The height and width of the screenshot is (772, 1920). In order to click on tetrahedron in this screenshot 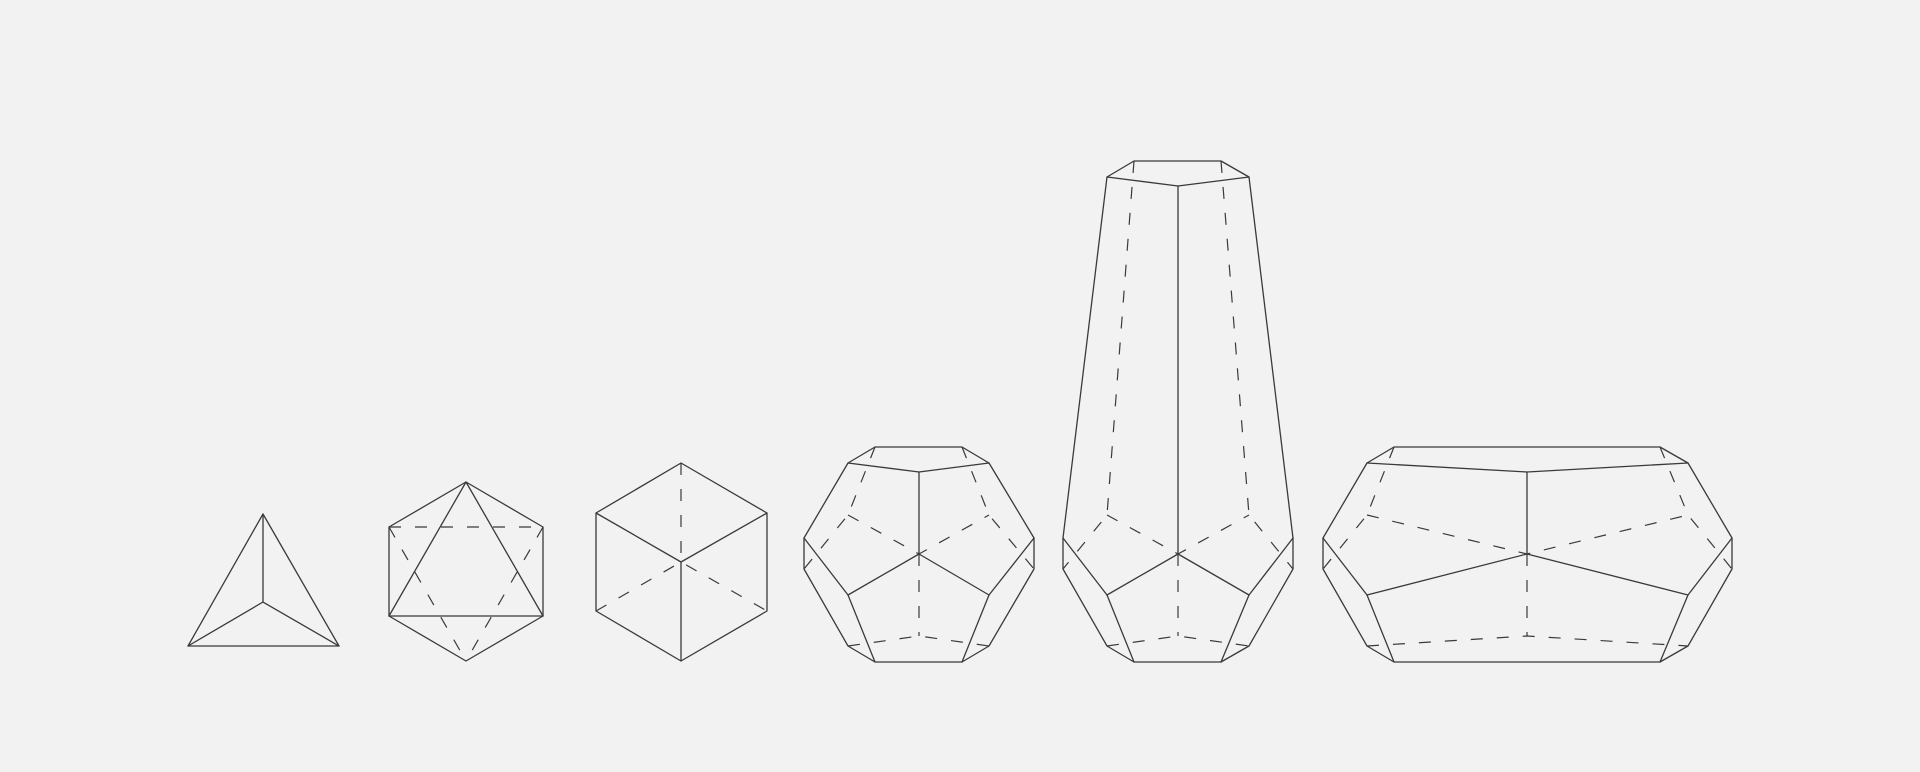, I will do `click(263, 580)`.